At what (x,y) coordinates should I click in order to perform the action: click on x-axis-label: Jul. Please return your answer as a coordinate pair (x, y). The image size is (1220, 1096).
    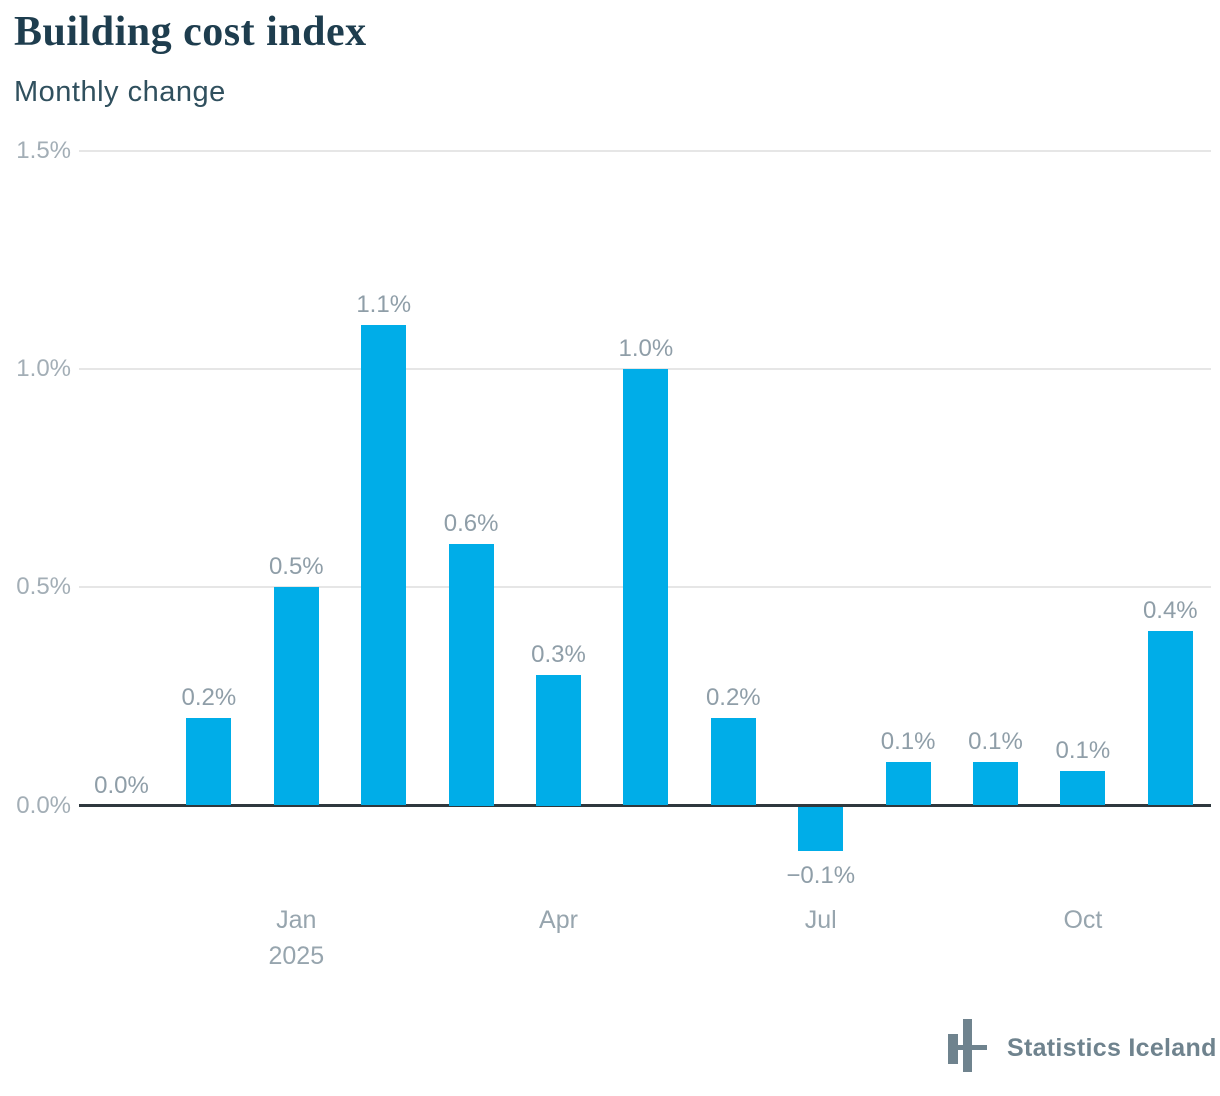
    Looking at the image, I should click on (820, 920).